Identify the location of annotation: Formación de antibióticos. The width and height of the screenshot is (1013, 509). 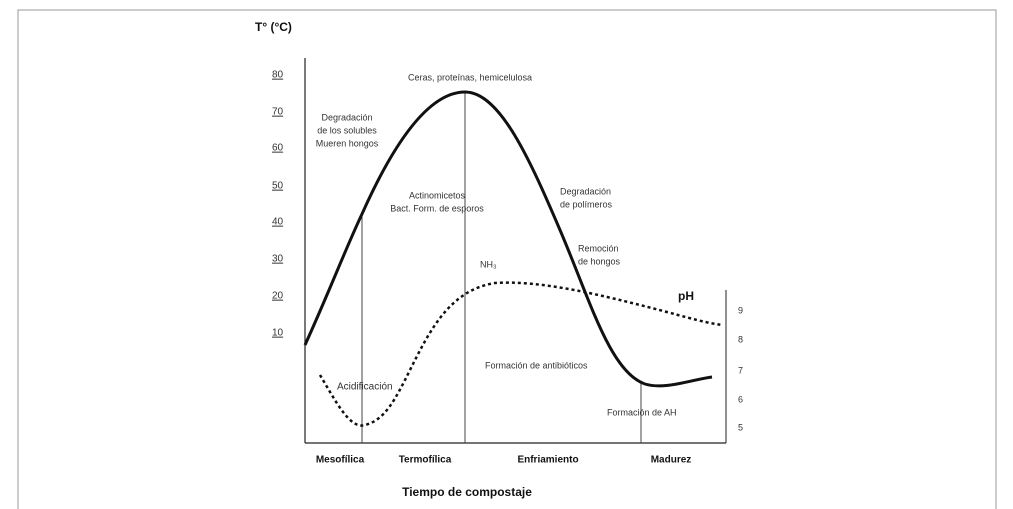
(536, 365).